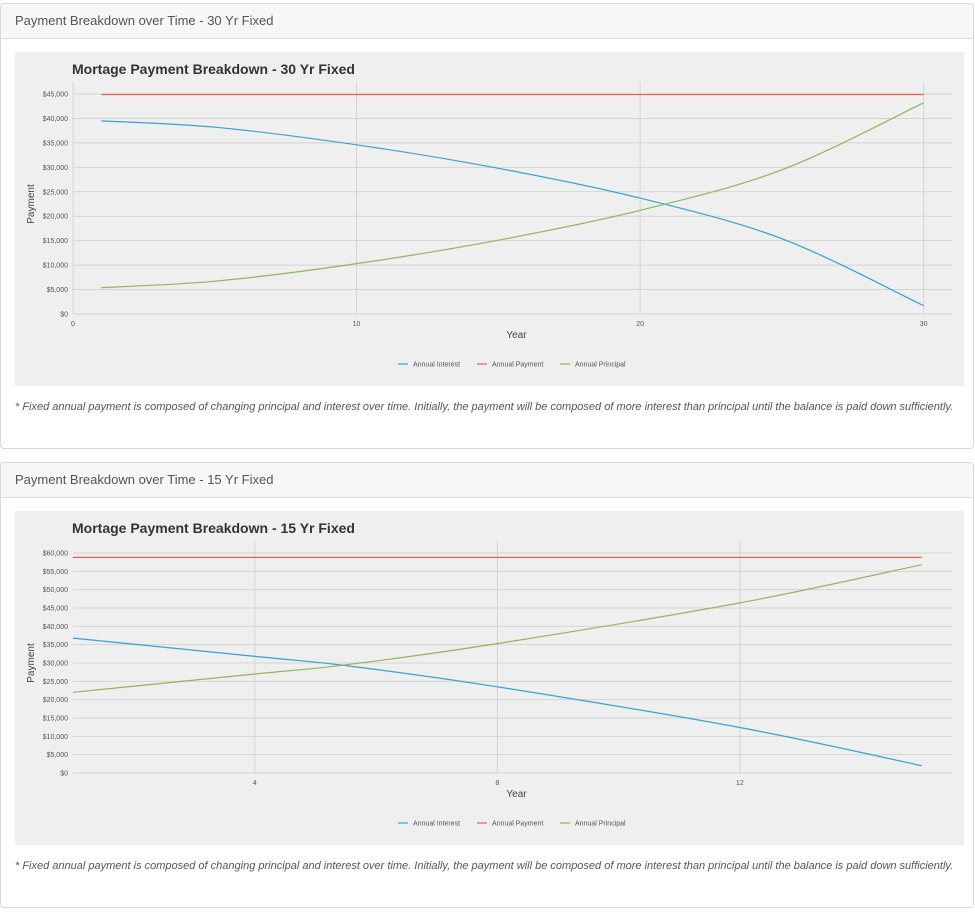 The width and height of the screenshot is (975, 913). What do you see at coordinates (357, 324) in the screenshot?
I see `x-tick-label: 10` at bounding box center [357, 324].